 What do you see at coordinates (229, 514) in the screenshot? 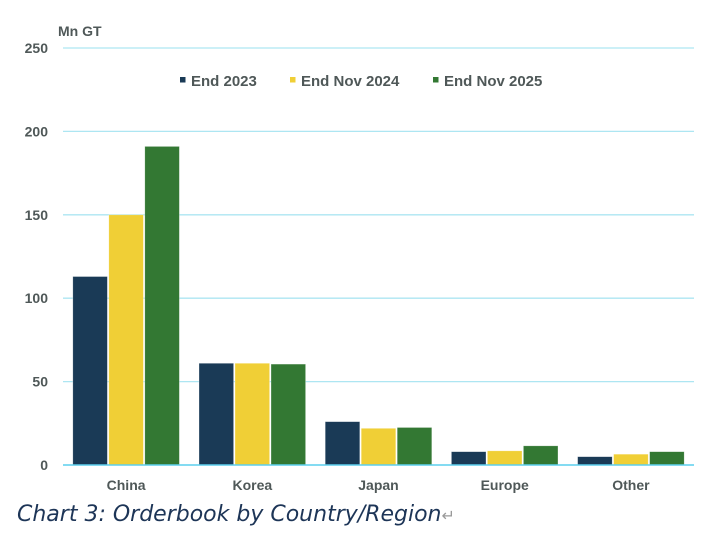
I see `caption-text: Chart 3: Orderbook by Country/Region` at bounding box center [229, 514].